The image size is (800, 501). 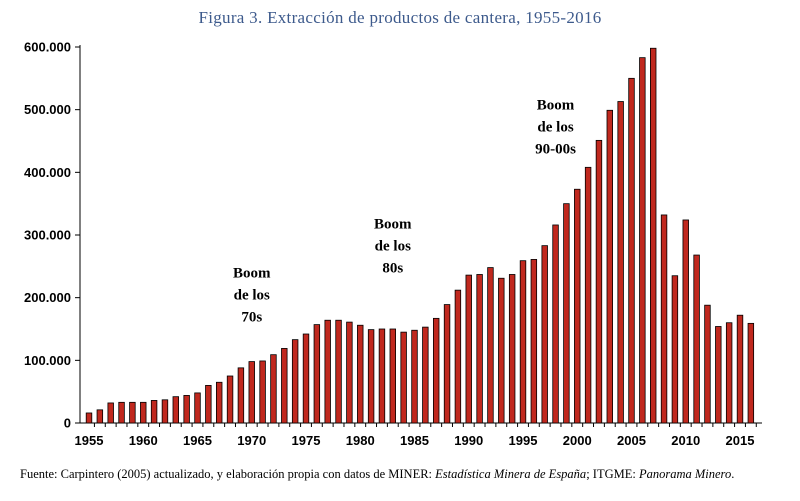 What do you see at coordinates (751, 373) in the screenshot?
I see `bar-2016` at bounding box center [751, 373].